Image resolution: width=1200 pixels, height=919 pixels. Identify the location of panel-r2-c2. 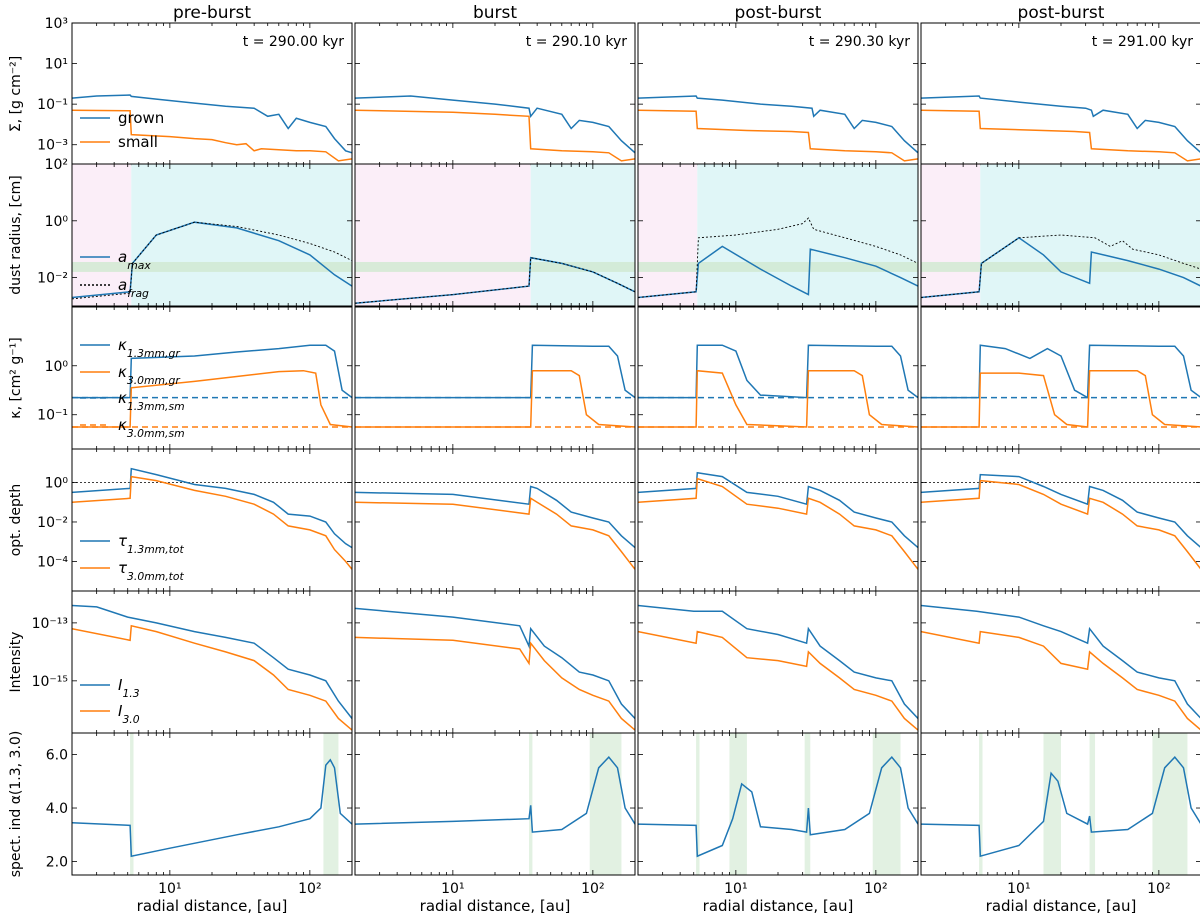
(778, 386).